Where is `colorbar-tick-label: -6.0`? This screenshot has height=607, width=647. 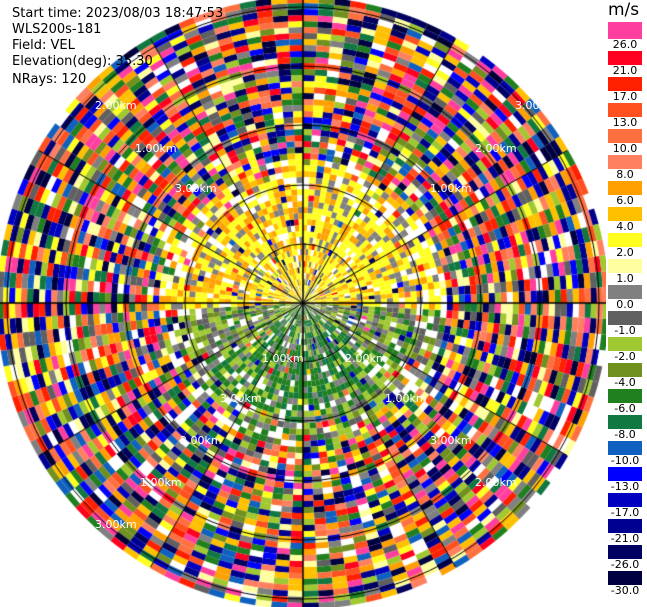
colorbar-tick-label: -6.0 is located at coordinates (625, 409).